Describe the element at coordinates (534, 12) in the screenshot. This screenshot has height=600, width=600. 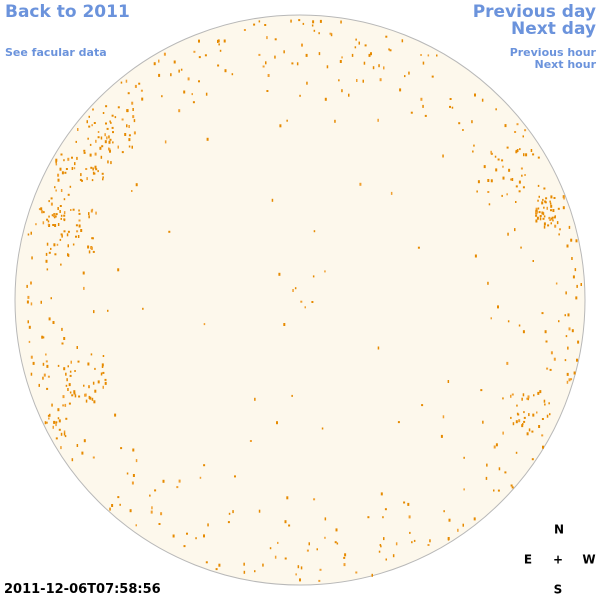
I see `previous-day-link: Previous day` at that location.